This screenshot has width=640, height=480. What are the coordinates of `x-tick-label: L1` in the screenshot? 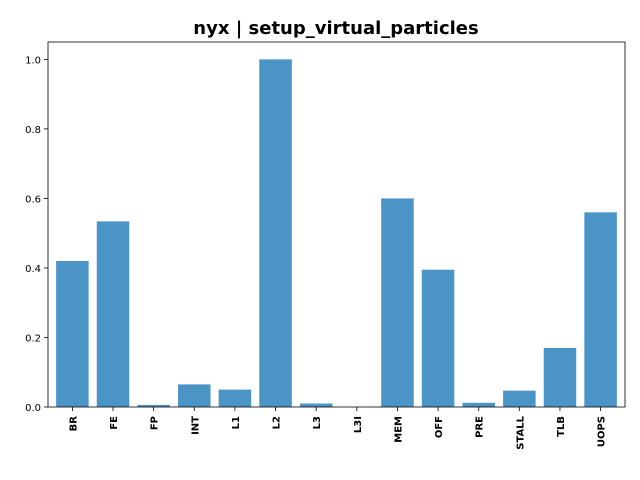 It's located at (236, 422).